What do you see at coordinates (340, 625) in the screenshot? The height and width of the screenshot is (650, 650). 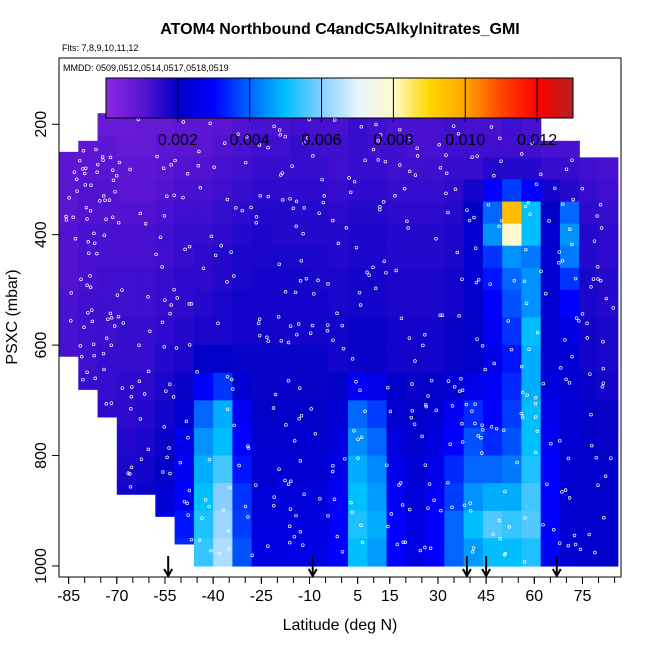 I see `x-axis-label: Latitude (deg N)` at bounding box center [340, 625].